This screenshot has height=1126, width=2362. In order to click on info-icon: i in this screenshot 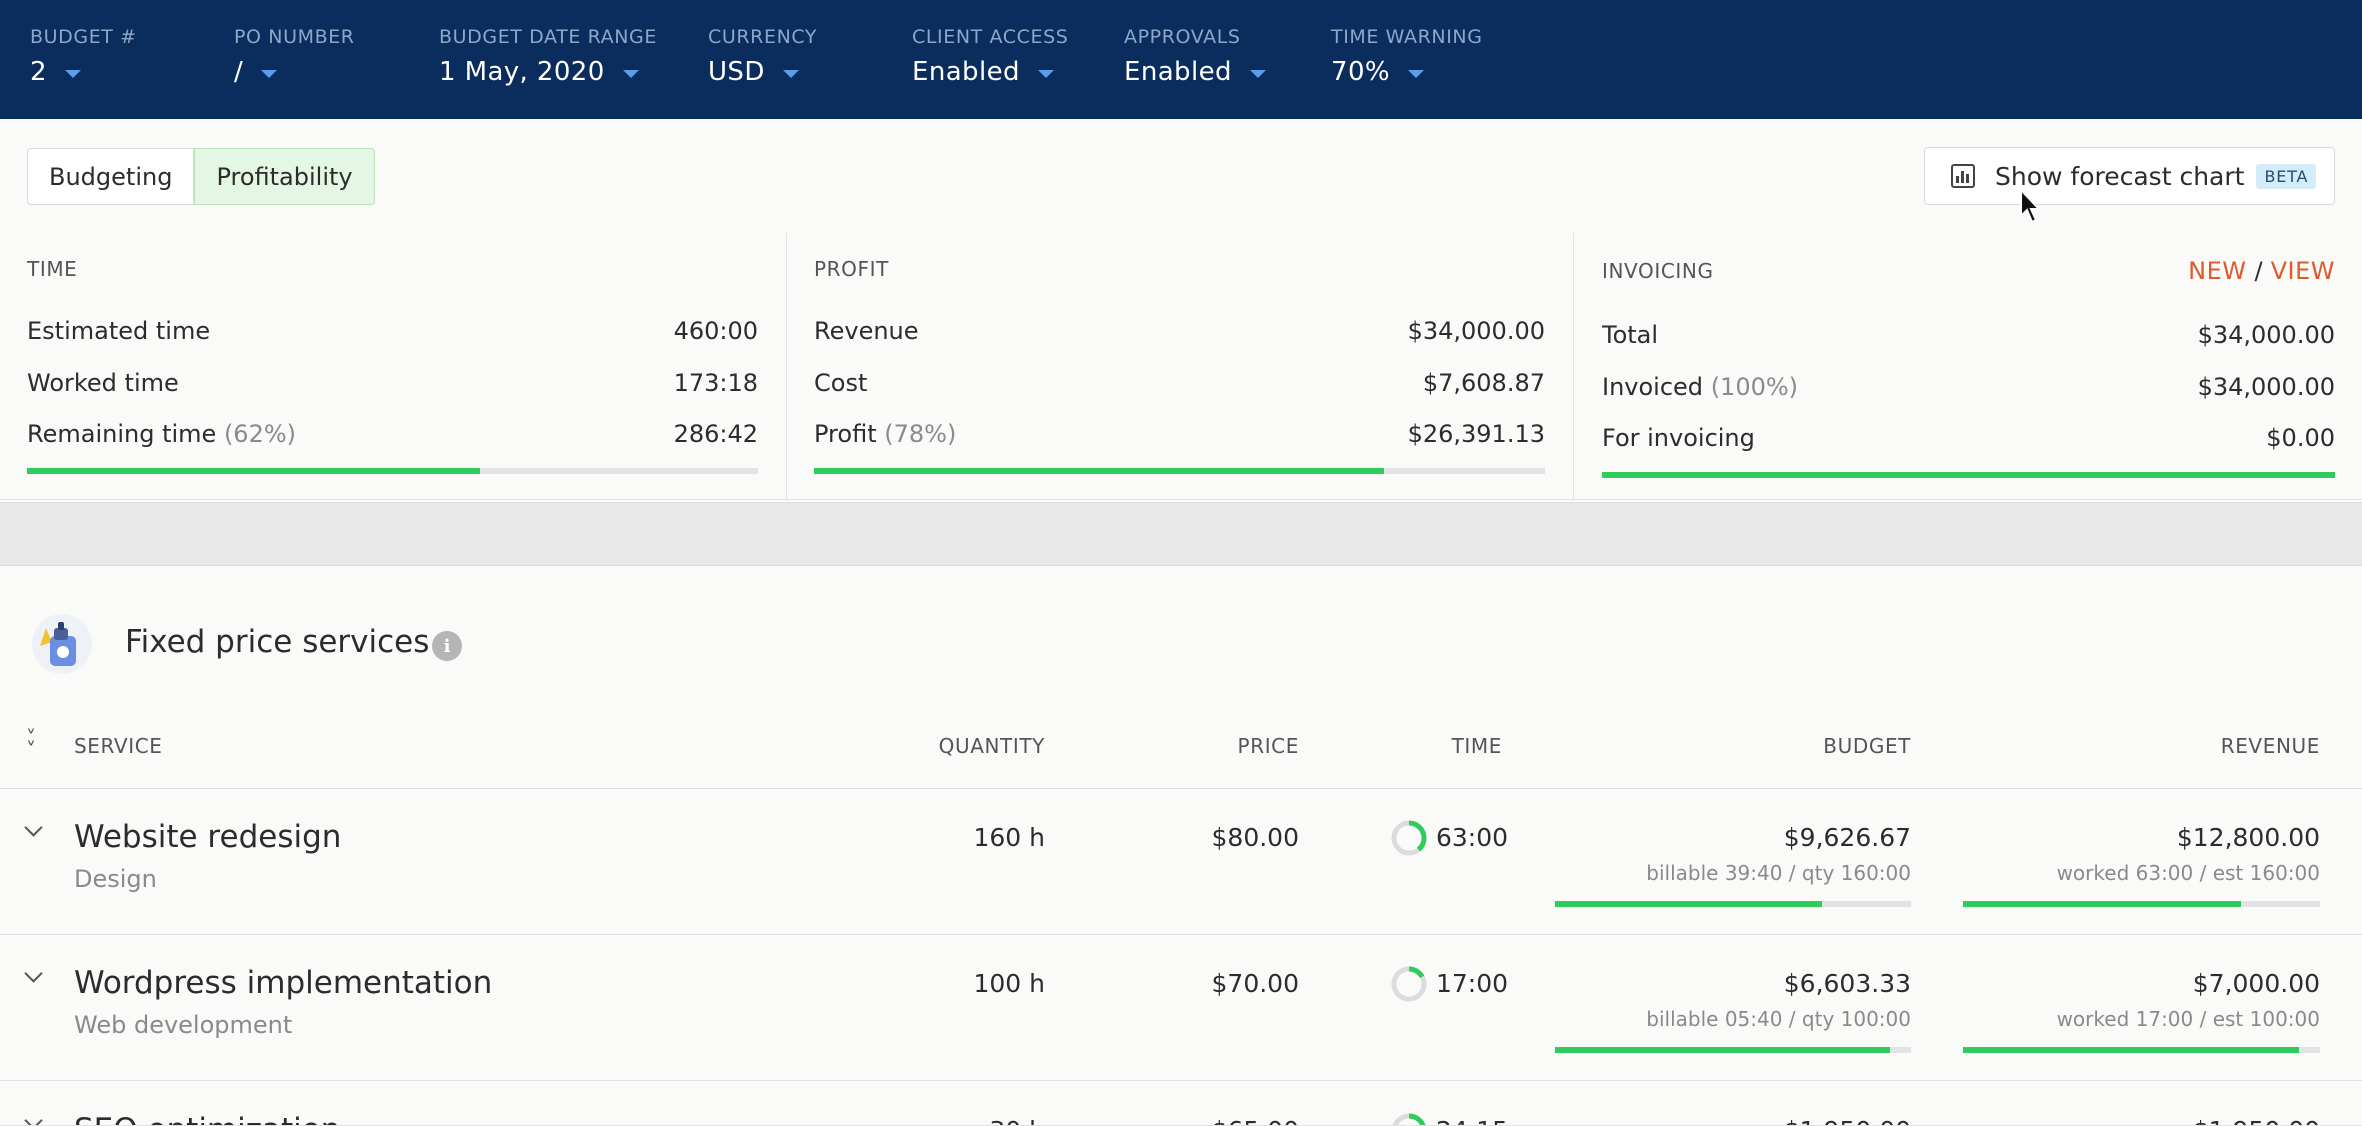, I will do `click(447, 646)`.